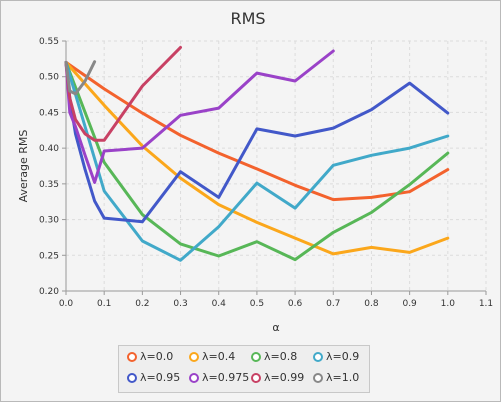 The width and height of the screenshot is (501, 402). Describe the element at coordinates (247, 18) in the screenshot. I see `chart-title: RMS` at that location.